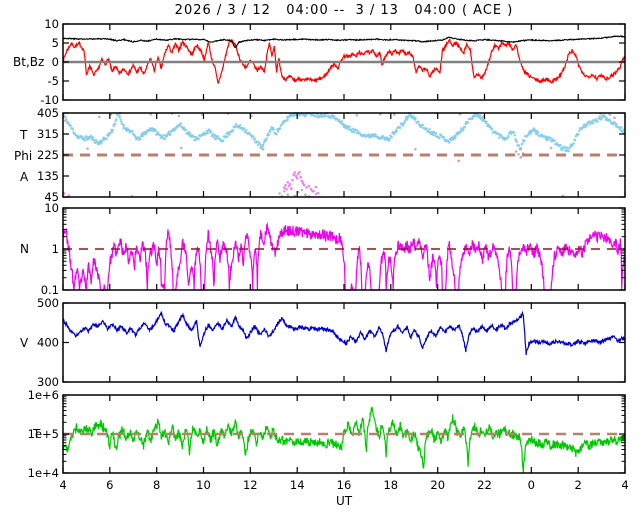 The image size is (640, 512). Describe the element at coordinates (48, 134) in the screenshot. I see `y-tick-label: 315` at that location.